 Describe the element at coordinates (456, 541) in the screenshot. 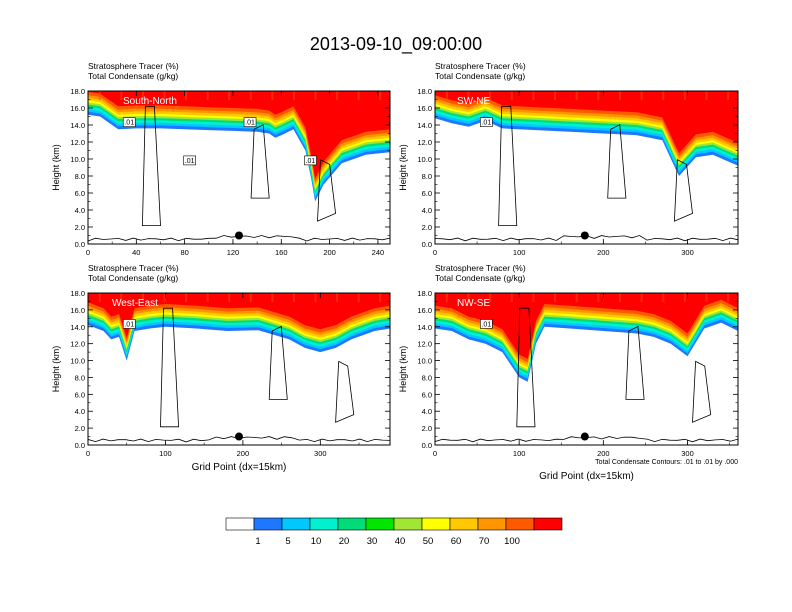

I see `colorbar-label: 60` at that location.